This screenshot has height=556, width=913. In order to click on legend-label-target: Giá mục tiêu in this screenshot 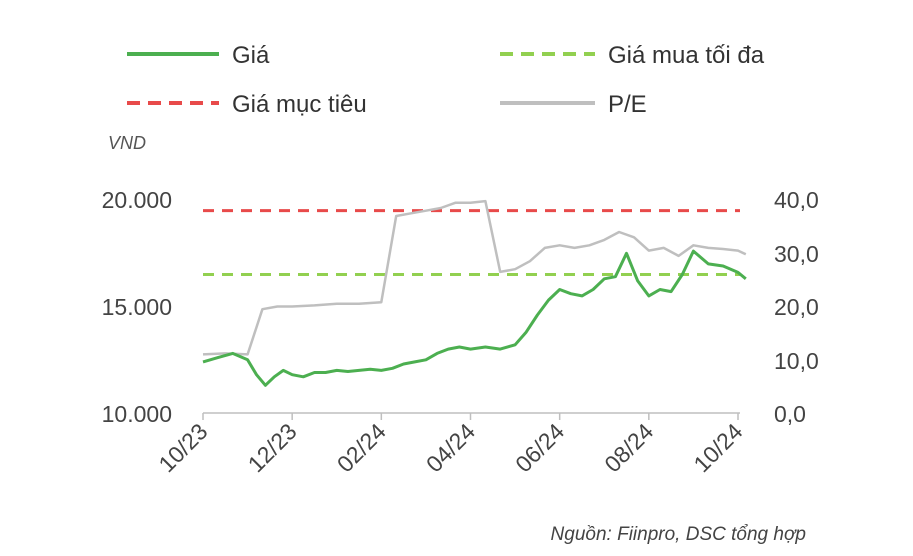, I will do `click(299, 104)`.